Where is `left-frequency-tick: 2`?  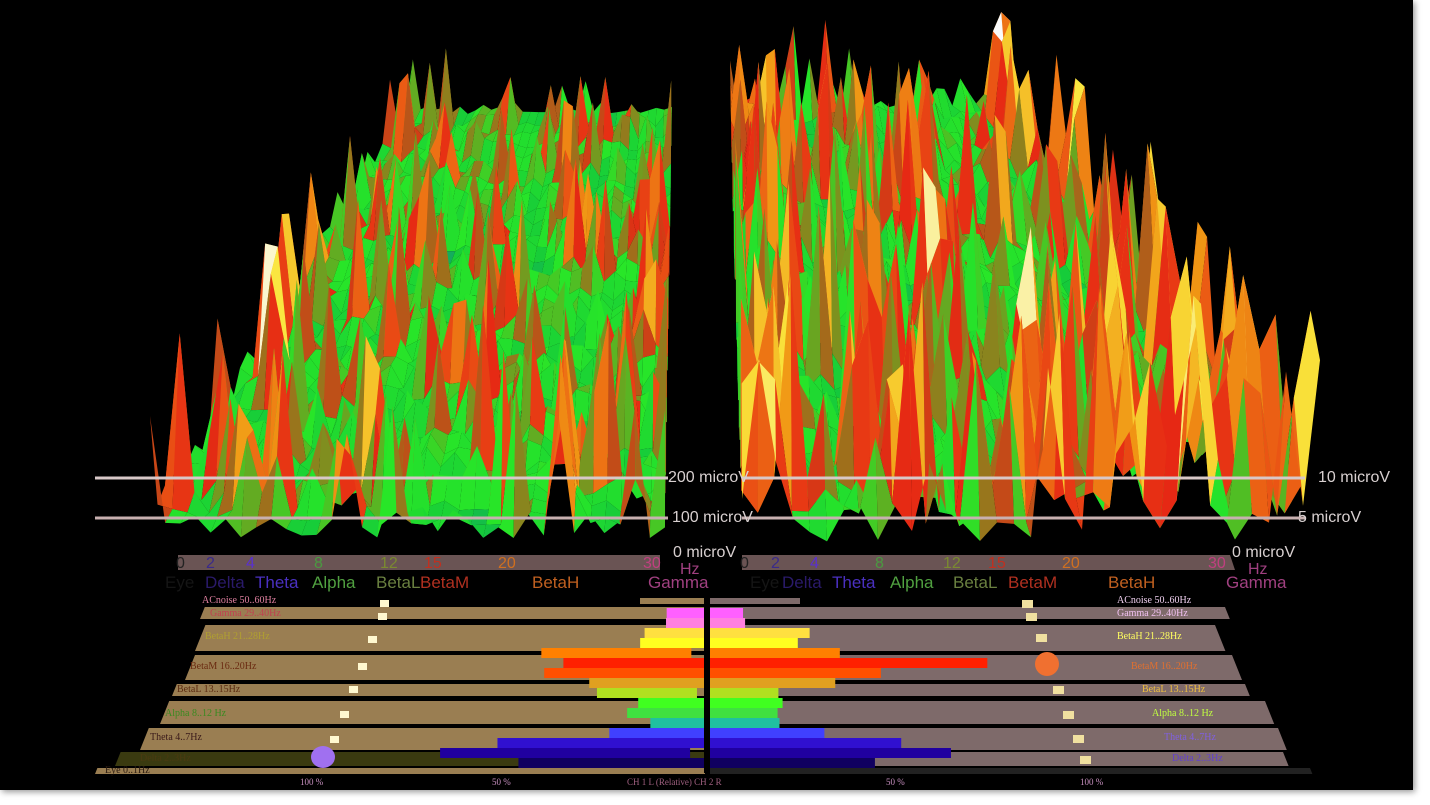 left-frequency-tick: 2 is located at coordinates (210, 563).